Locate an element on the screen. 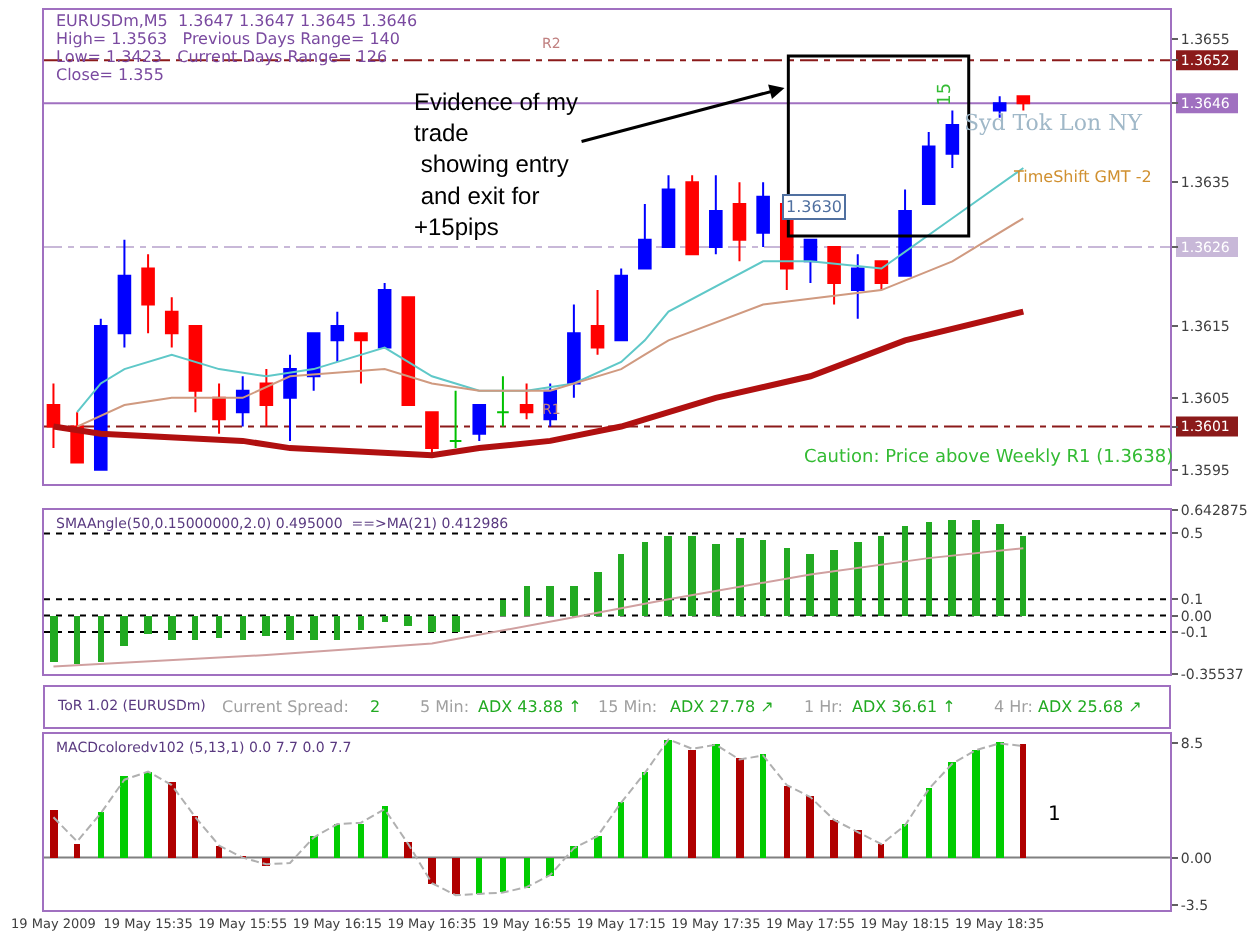 This screenshot has width=1250, height=938. annotation: 1.3630 is located at coordinates (814, 207).